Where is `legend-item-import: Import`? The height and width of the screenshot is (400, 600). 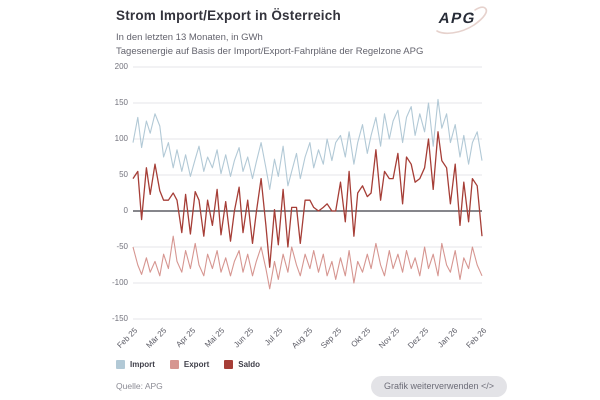 legend-item-import: Import is located at coordinates (135, 364).